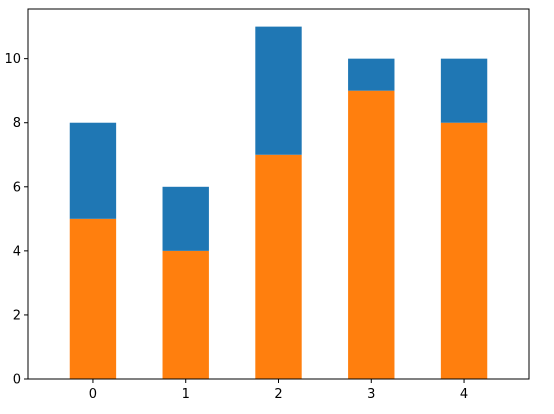 The width and height of the screenshot is (554, 414). I want to click on y-tick-label: 0, so click(17, 380).